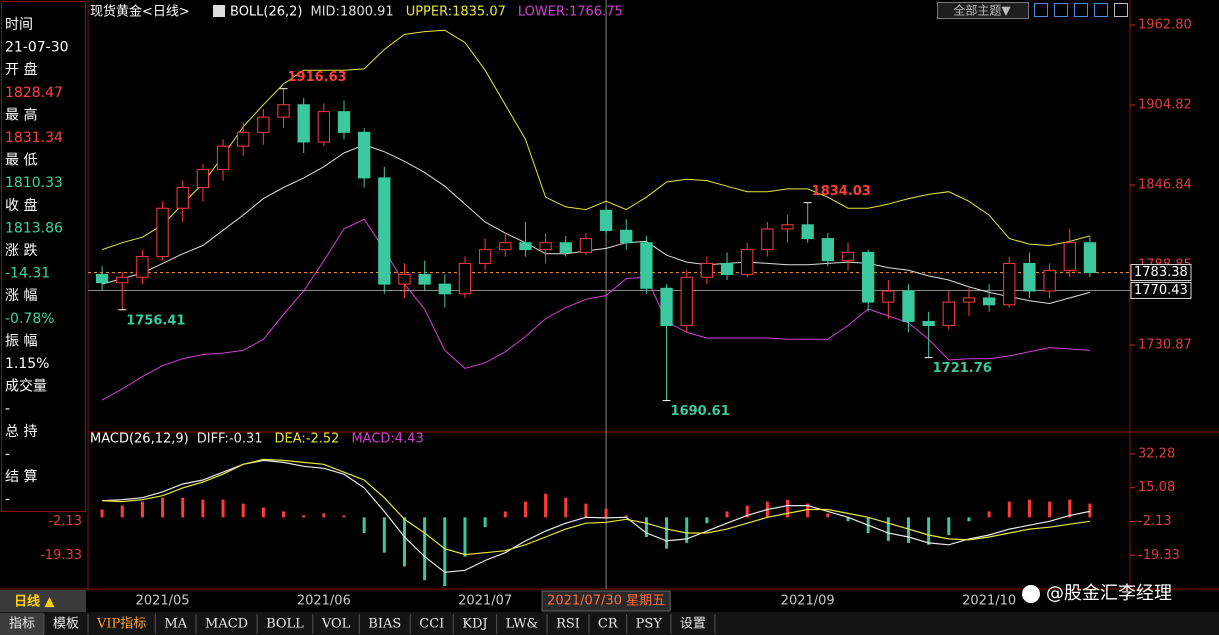 The height and width of the screenshot is (635, 1219). Describe the element at coordinates (1165, 345) in the screenshot. I see `y-tick-label: 1730.87` at that location.